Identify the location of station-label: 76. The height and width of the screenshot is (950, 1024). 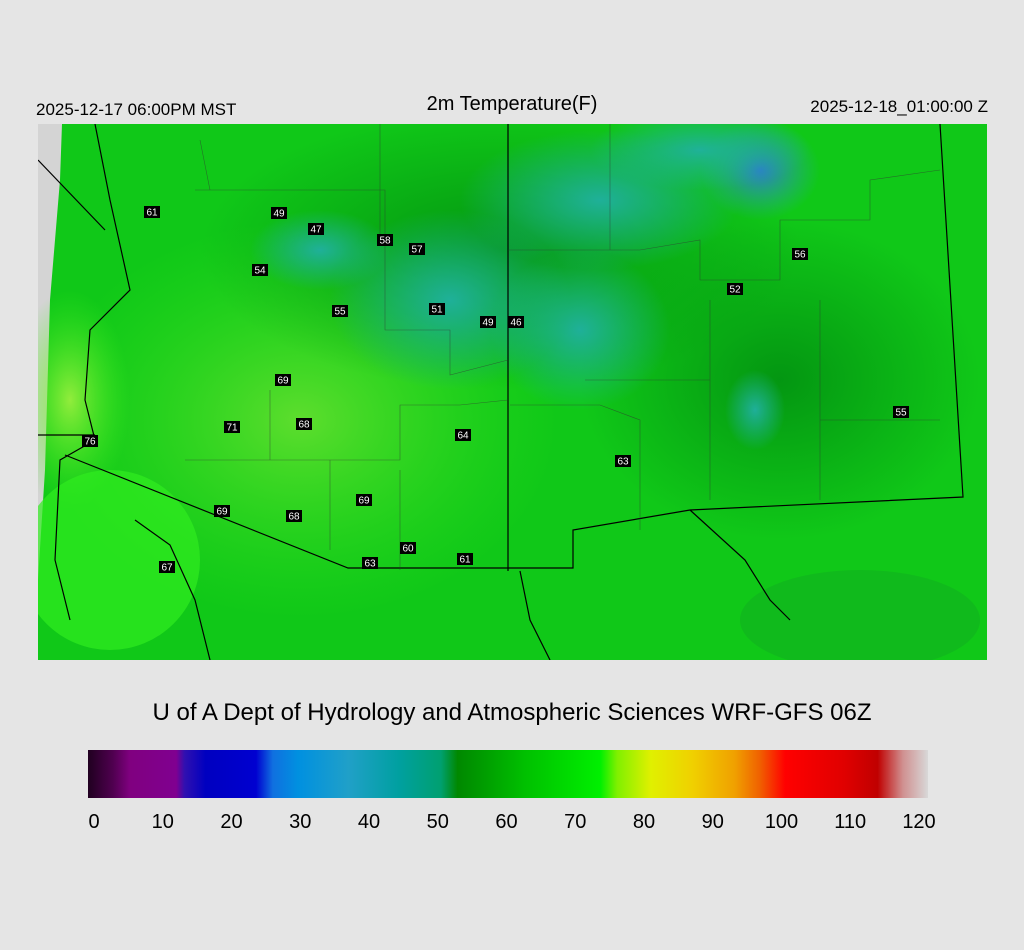
(90, 441).